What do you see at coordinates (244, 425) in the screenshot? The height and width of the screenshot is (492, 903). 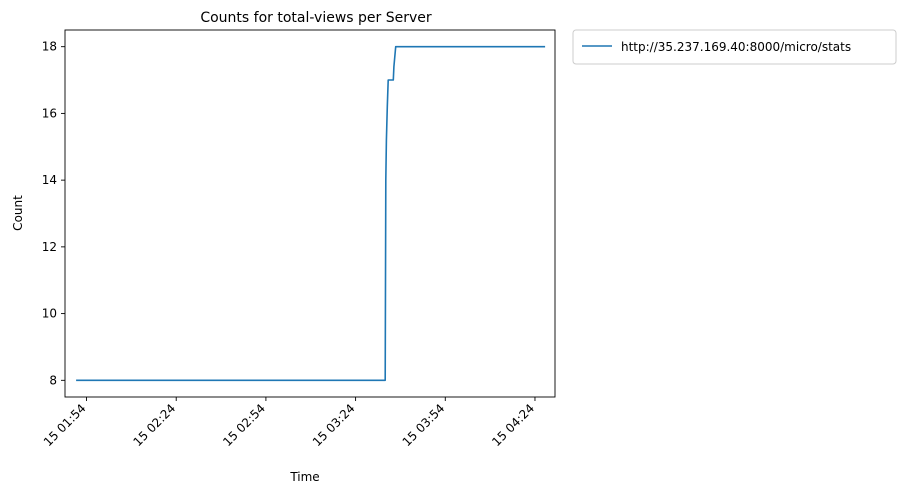 I see `x-tick-label: 15 02:54` at bounding box center [244, 425].